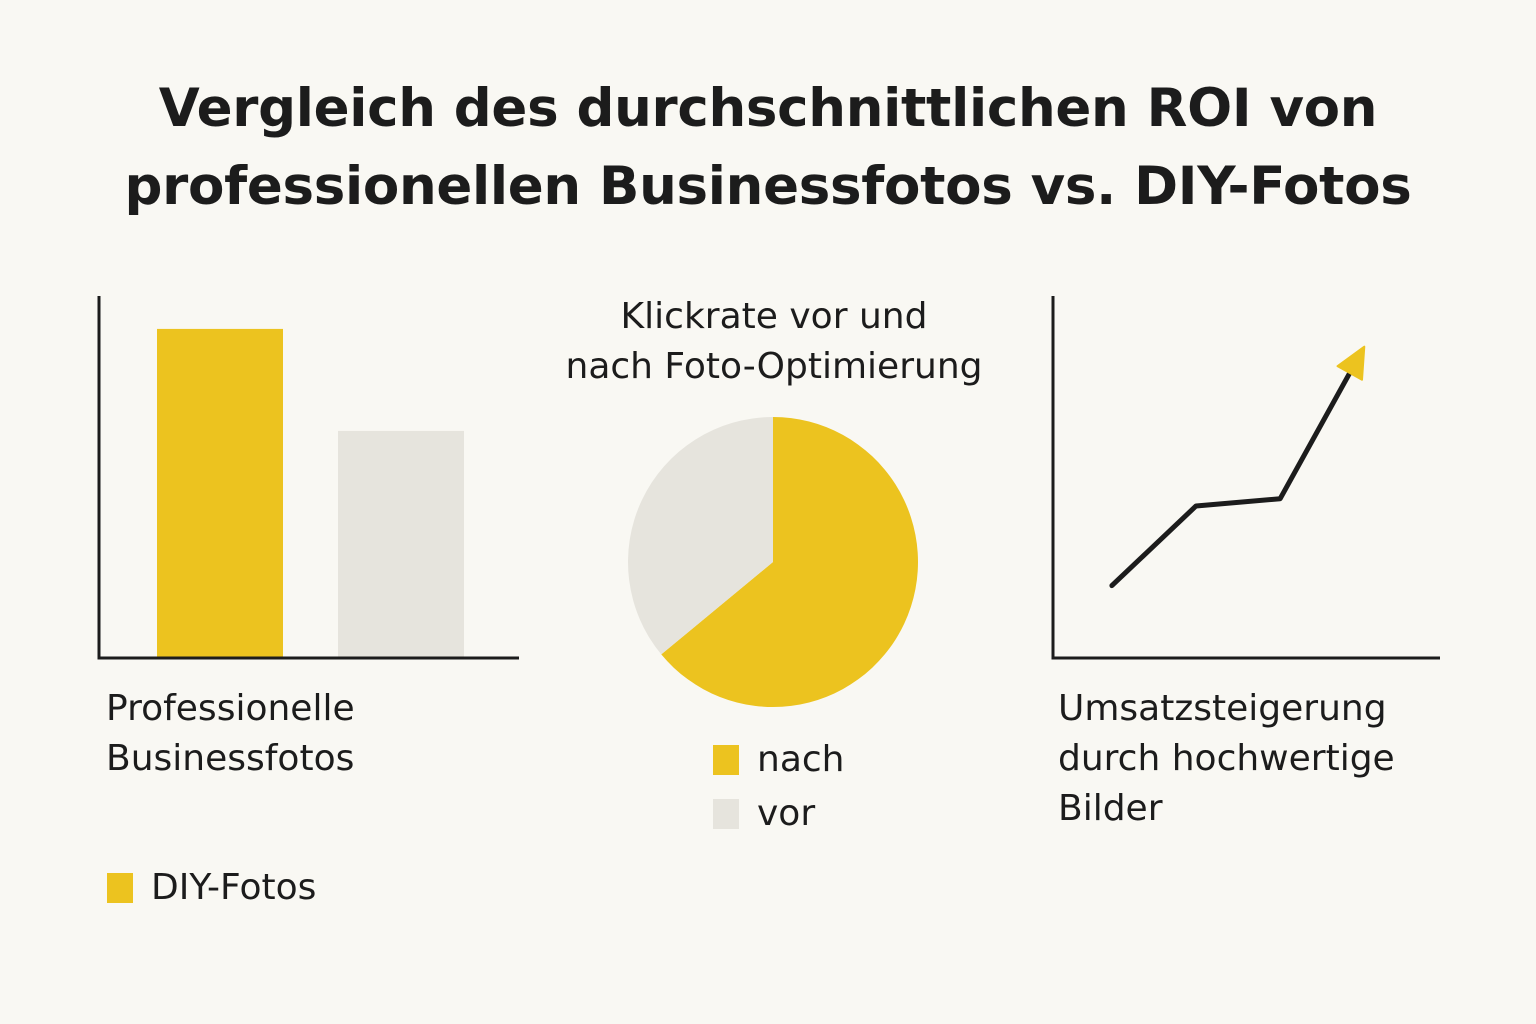 The width and height of the screenshot is (1536, 1024). Describe the element at coordinates (120, 888) in the screenshot. I see `bar-legend-swatch` at that location.